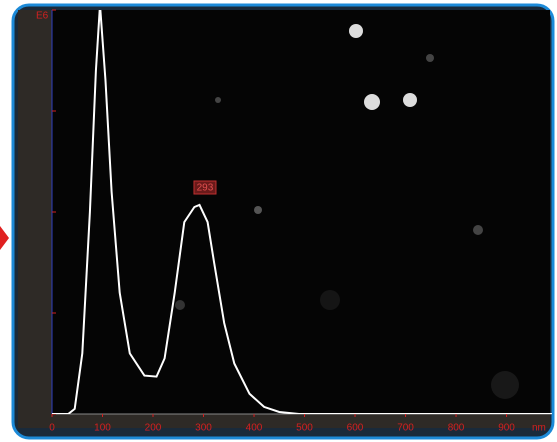  What do you see at coordinates (506, 428) in the screenshot?
I see `x-tick-label: 900` at bounding box center [506, 428].